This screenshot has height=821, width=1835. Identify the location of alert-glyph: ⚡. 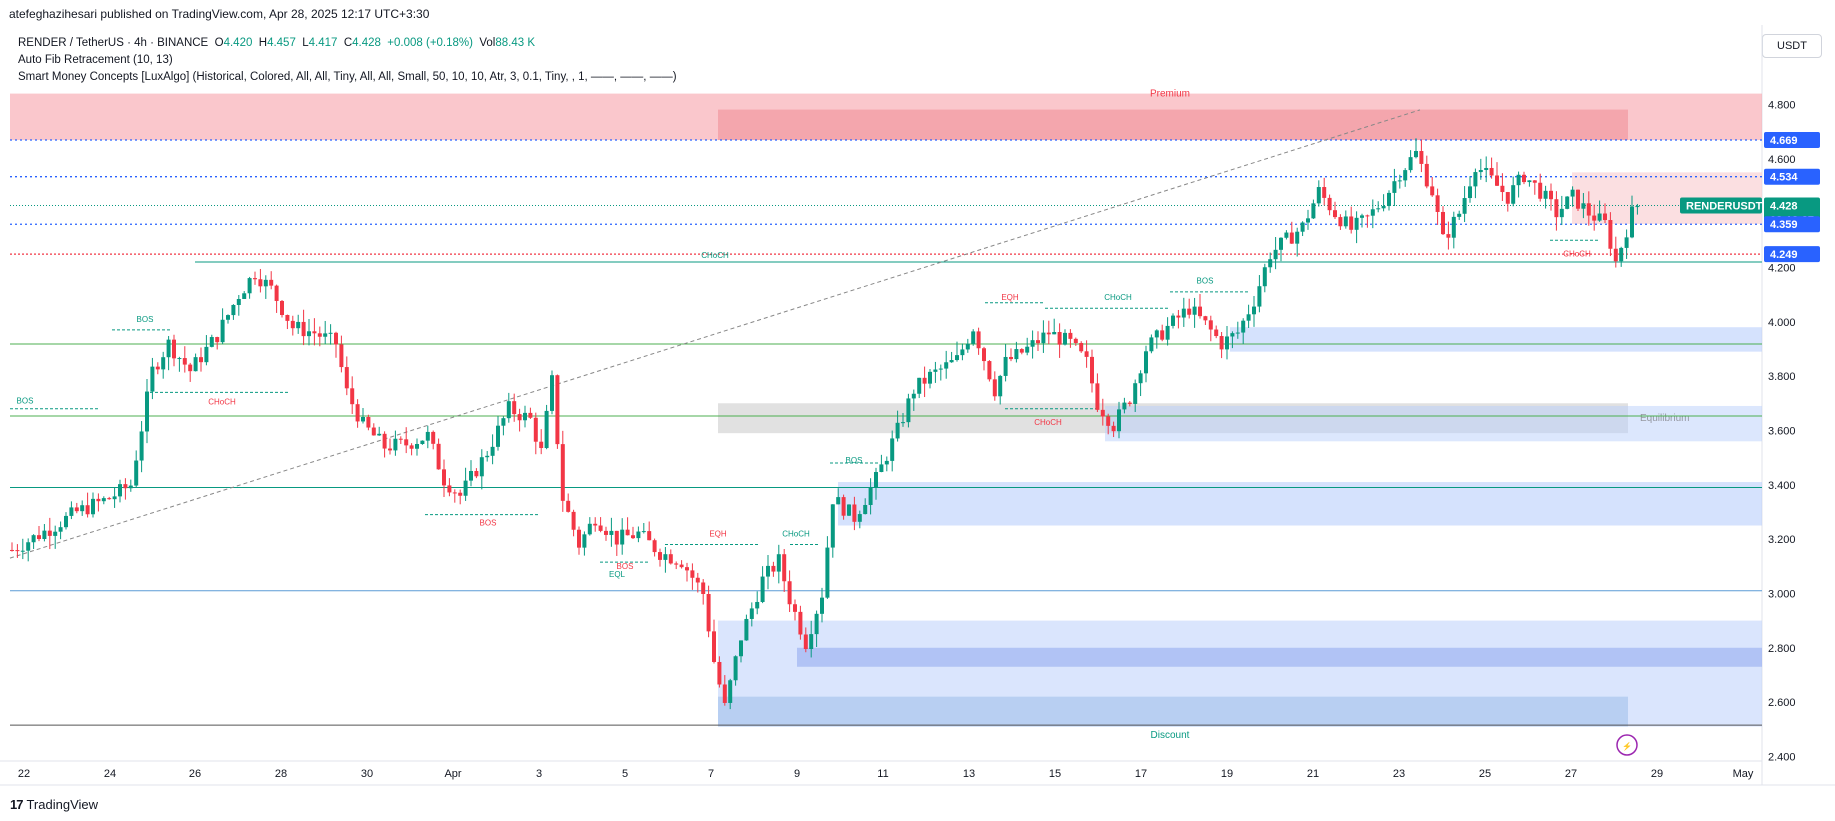
(1627, 746).